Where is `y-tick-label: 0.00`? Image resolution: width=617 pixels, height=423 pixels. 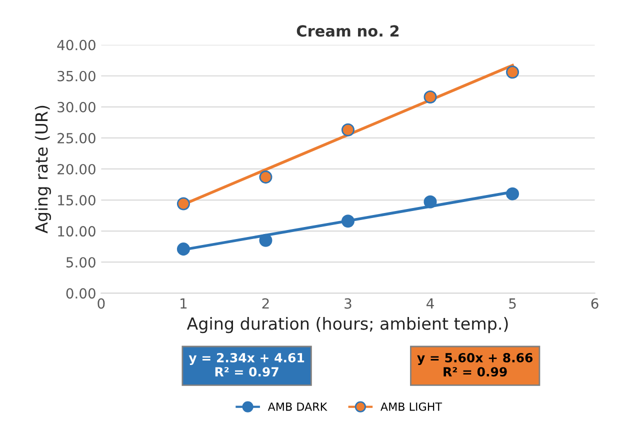
y-tick-label: 0.00 is located at coordinates (81, 293).